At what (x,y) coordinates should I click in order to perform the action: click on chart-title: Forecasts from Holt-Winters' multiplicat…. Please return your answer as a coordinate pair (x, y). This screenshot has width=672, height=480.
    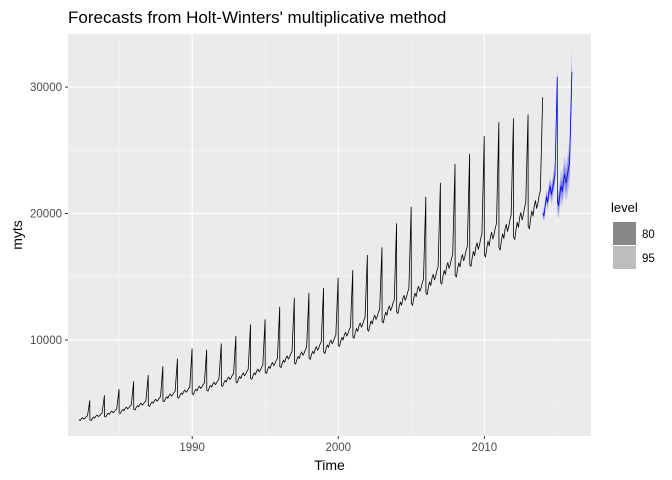
    Looking at the image, I should click on (257, 17).